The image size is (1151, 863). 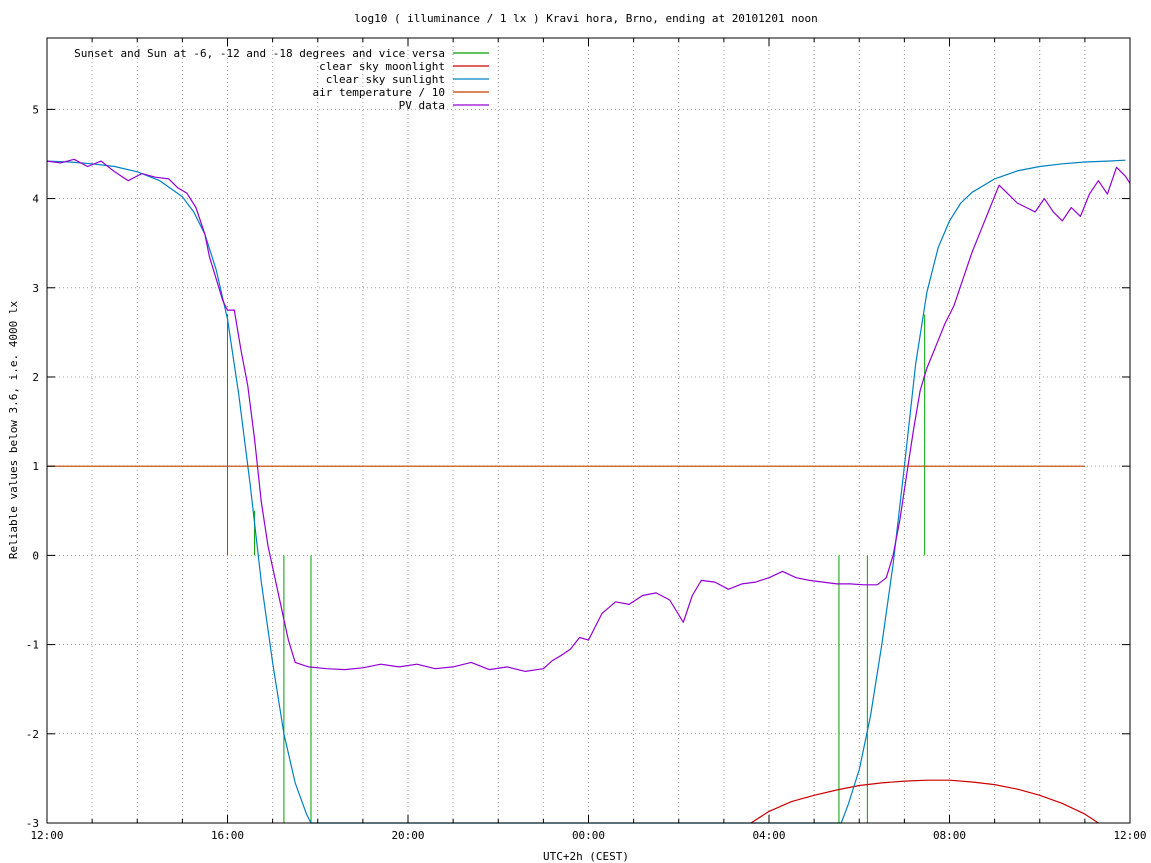 What do you see at coordinates (407, 835) in the screenshot?
I see `x-tick-label: 20:00` at bounding box center [407, 835].